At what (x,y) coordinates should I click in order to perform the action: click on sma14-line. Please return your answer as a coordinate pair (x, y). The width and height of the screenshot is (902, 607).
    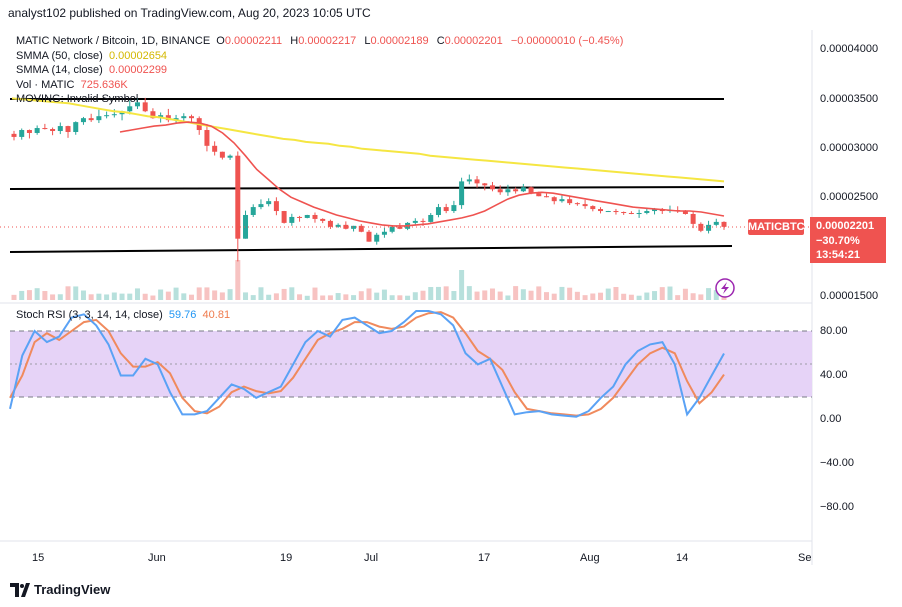
    Looking at the image, I should click on (422, 174).